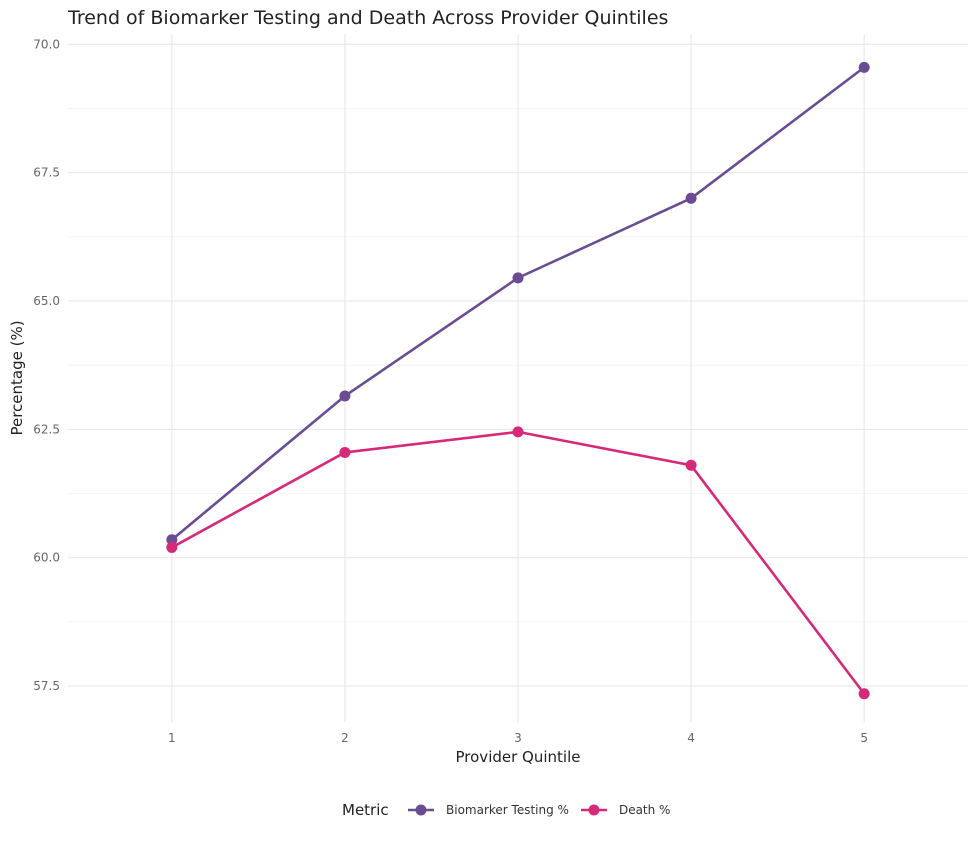 Image resolution: width=978 pixels, height=844 pixels. Describe the element at coordinates (691, 738) in the screenshot. I see `x-tick-label: 4` at that location.